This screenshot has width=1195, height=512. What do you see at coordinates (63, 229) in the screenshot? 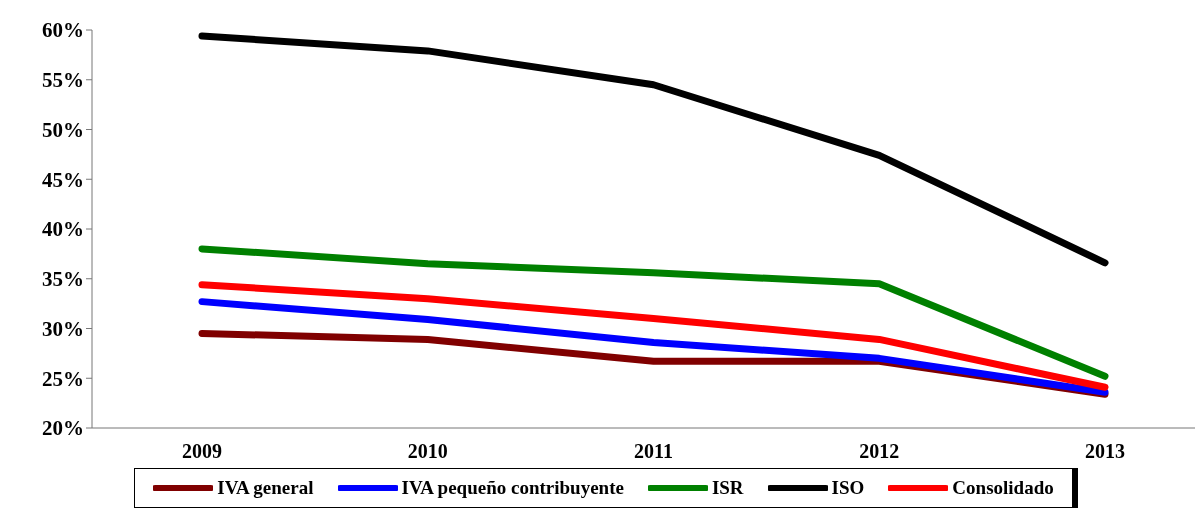
I see `y-tick-label: 40%` at bounding box center [63, 229].